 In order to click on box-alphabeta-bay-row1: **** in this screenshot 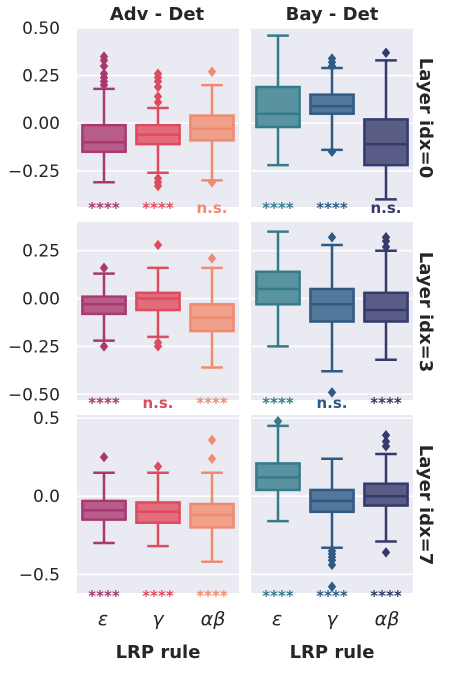, I will do `click(386, 322)`.